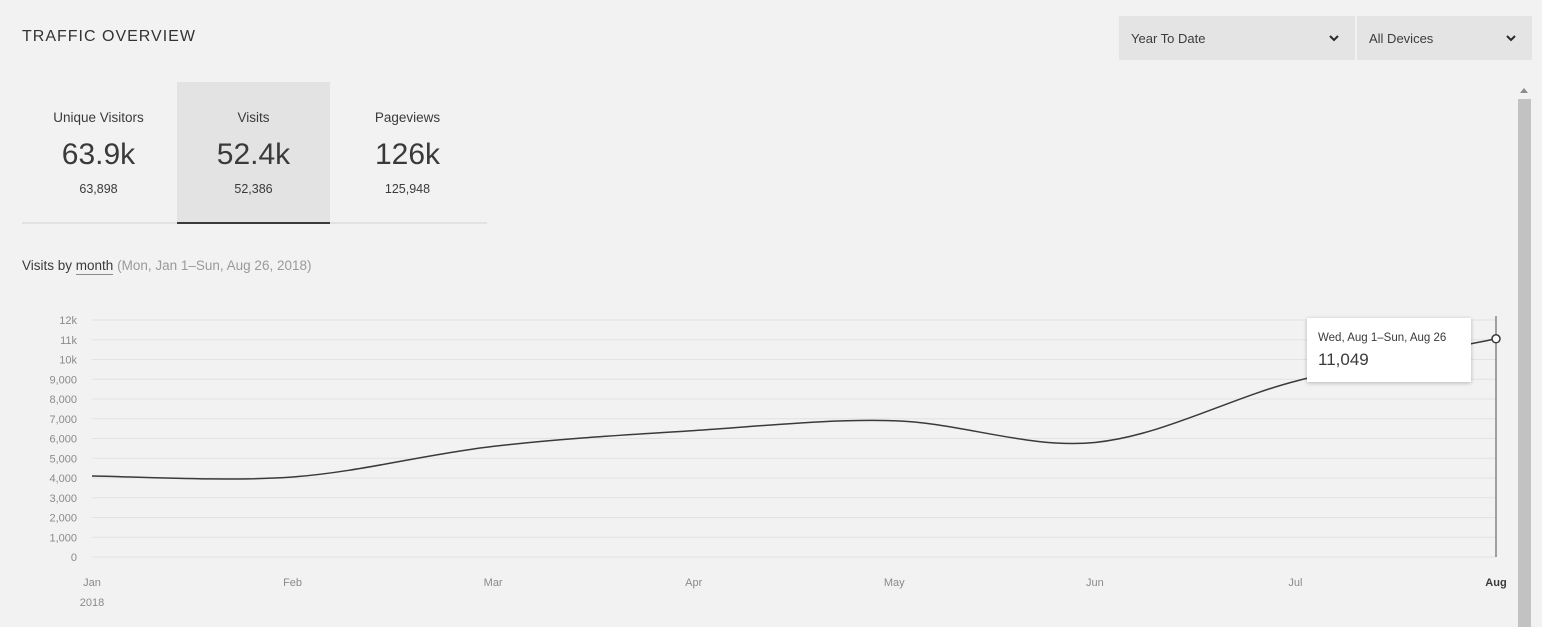 The image size is (1542, 627). Describe the element at coordinates (1295, 583) in the screenshot. I see `x-tick-label: Jul` at that location.